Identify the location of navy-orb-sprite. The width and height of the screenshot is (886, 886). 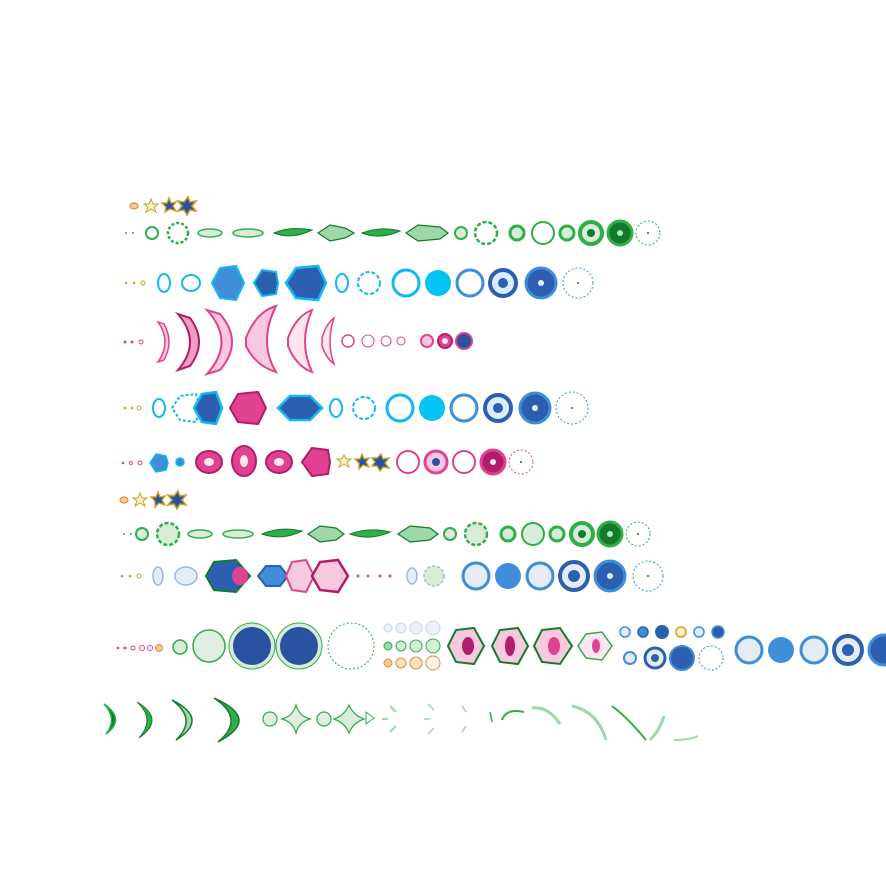
(299, 646).